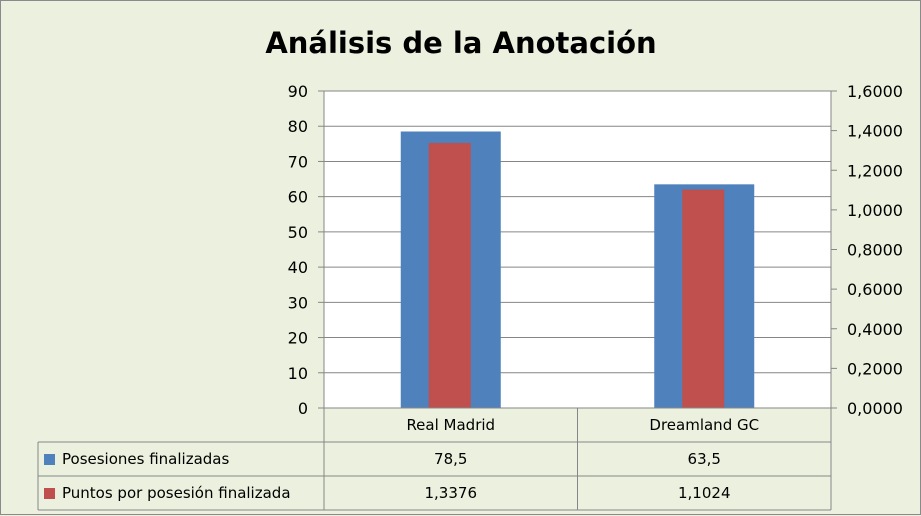  What do you see at coordinates (298, 267) in the screenshot?
I see `left-axis-tick-label: 40` at bounding box center [298, 267].